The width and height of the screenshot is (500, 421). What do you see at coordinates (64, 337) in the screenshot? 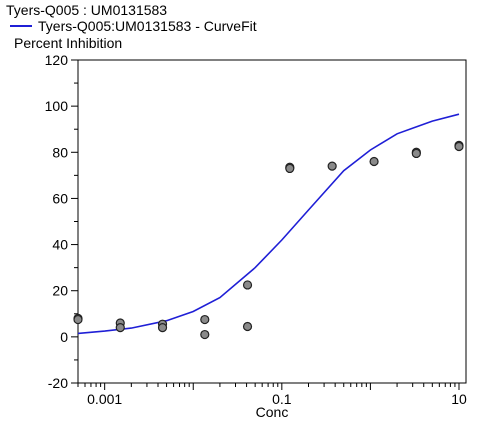
I see `y-tick-label: 0` at bounding box center [64, 337].